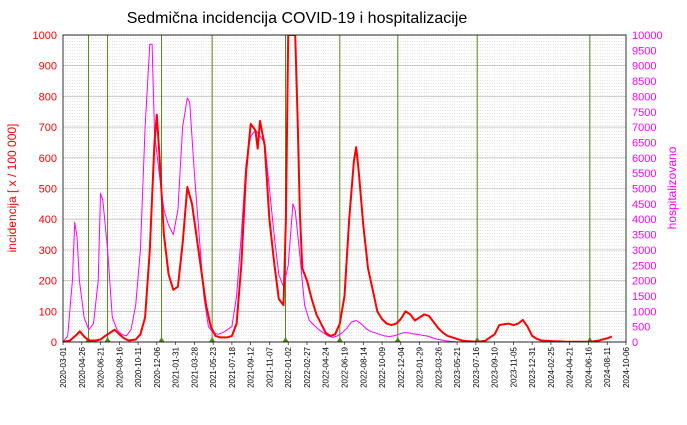 The height and width of the screenshot is (425, 687). What do you see at coordinates (48, 220) in the screenshot?
I see `left-tick-label: 400` at bounding box center [48, 220].